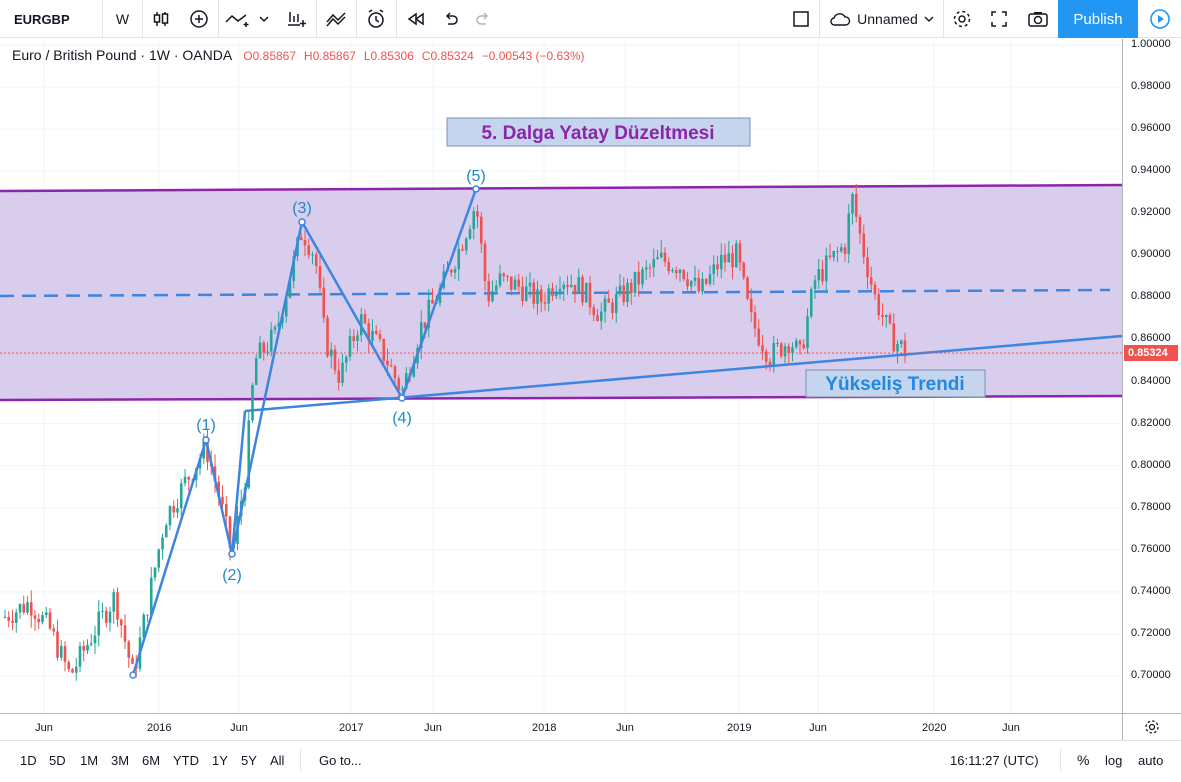 The height and width of the screenshot is (782, 1181). I want to click on templates-icon, so click(337, 19).